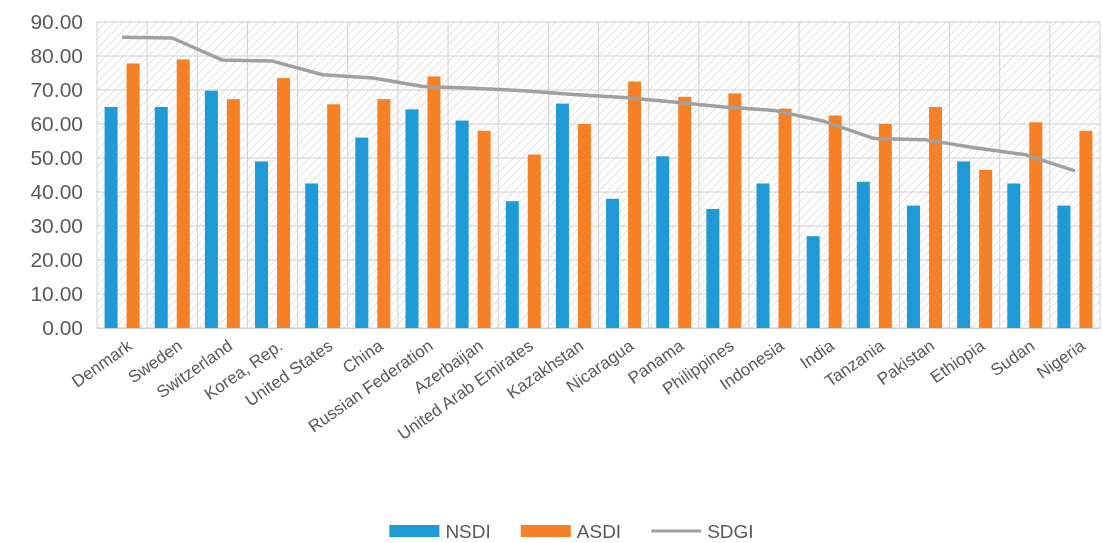 The width and height of the screenshot is (1103, 543). What do you see at coordinates (56, 192) in the screenshot?
I see `y-tick-label: 40.00` at bounding box center [56, 192].